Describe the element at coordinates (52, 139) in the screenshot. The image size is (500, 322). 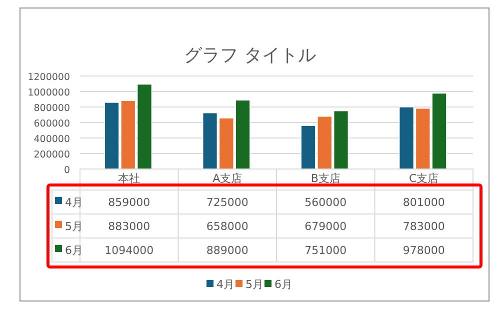
I see `y-tick-label: 400000` at that location.